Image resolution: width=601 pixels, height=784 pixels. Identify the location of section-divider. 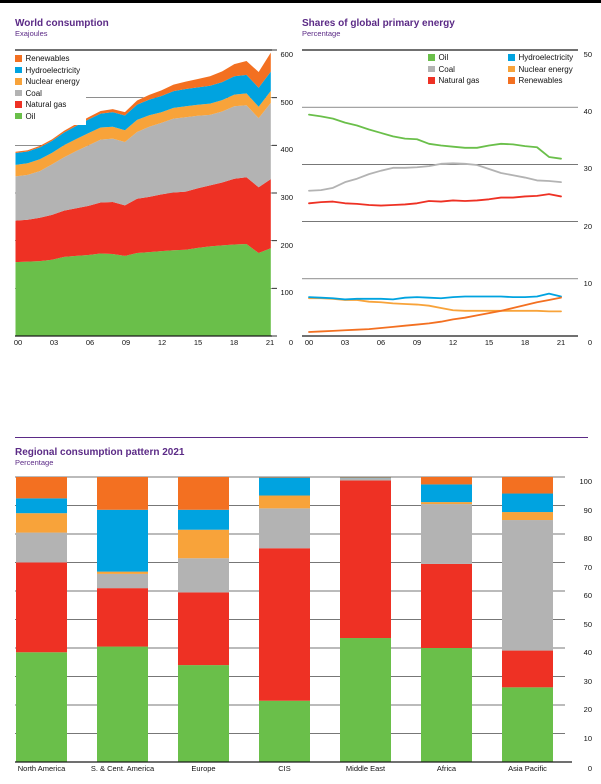
(301, 437).